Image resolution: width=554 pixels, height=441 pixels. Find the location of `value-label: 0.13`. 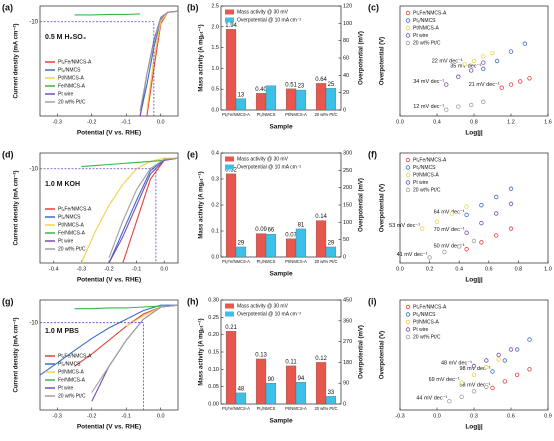

value-label: 0.13 is located at coordinates (261, 356).